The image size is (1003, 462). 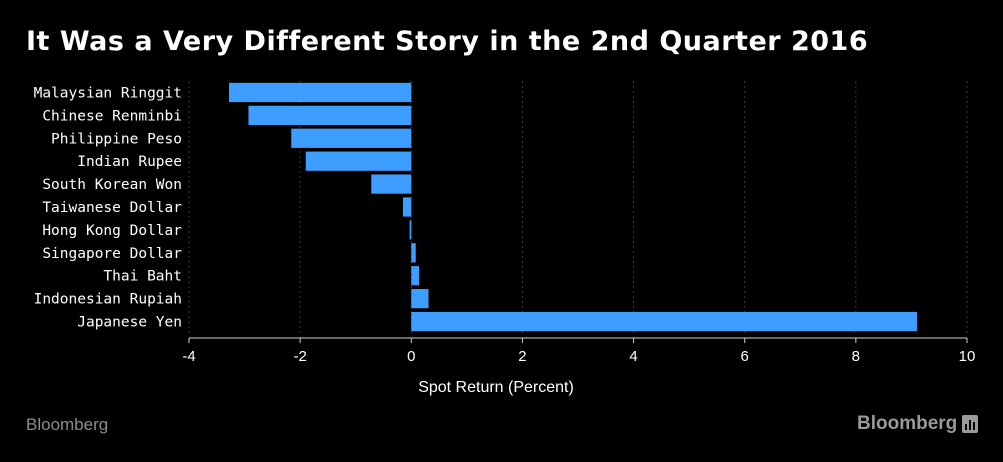 What do you see at coordinates (67, 424) in the screenshot?
I see `source-note: Bloomberg` at bounding box center [67, 424].